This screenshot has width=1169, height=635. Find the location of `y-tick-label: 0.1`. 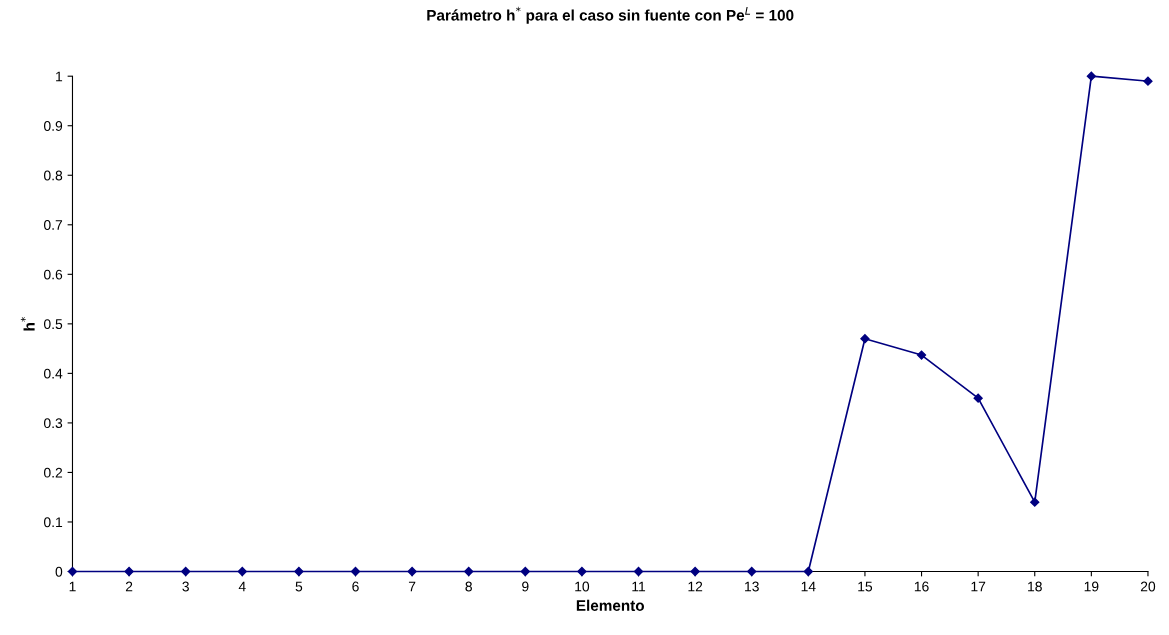

y-tick-label: 0.1 is located at coordinates (53, 522).